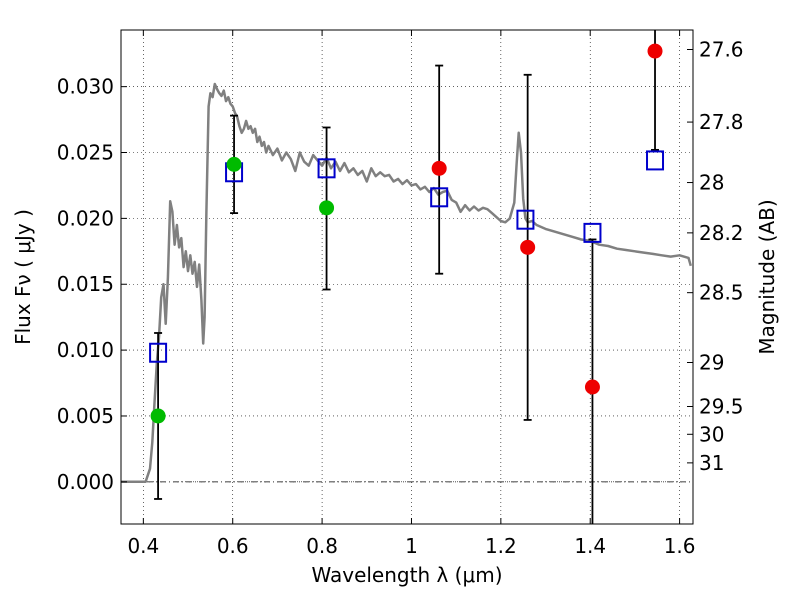  I want to click on x-tick-label: 1.4, so click(590, 546).